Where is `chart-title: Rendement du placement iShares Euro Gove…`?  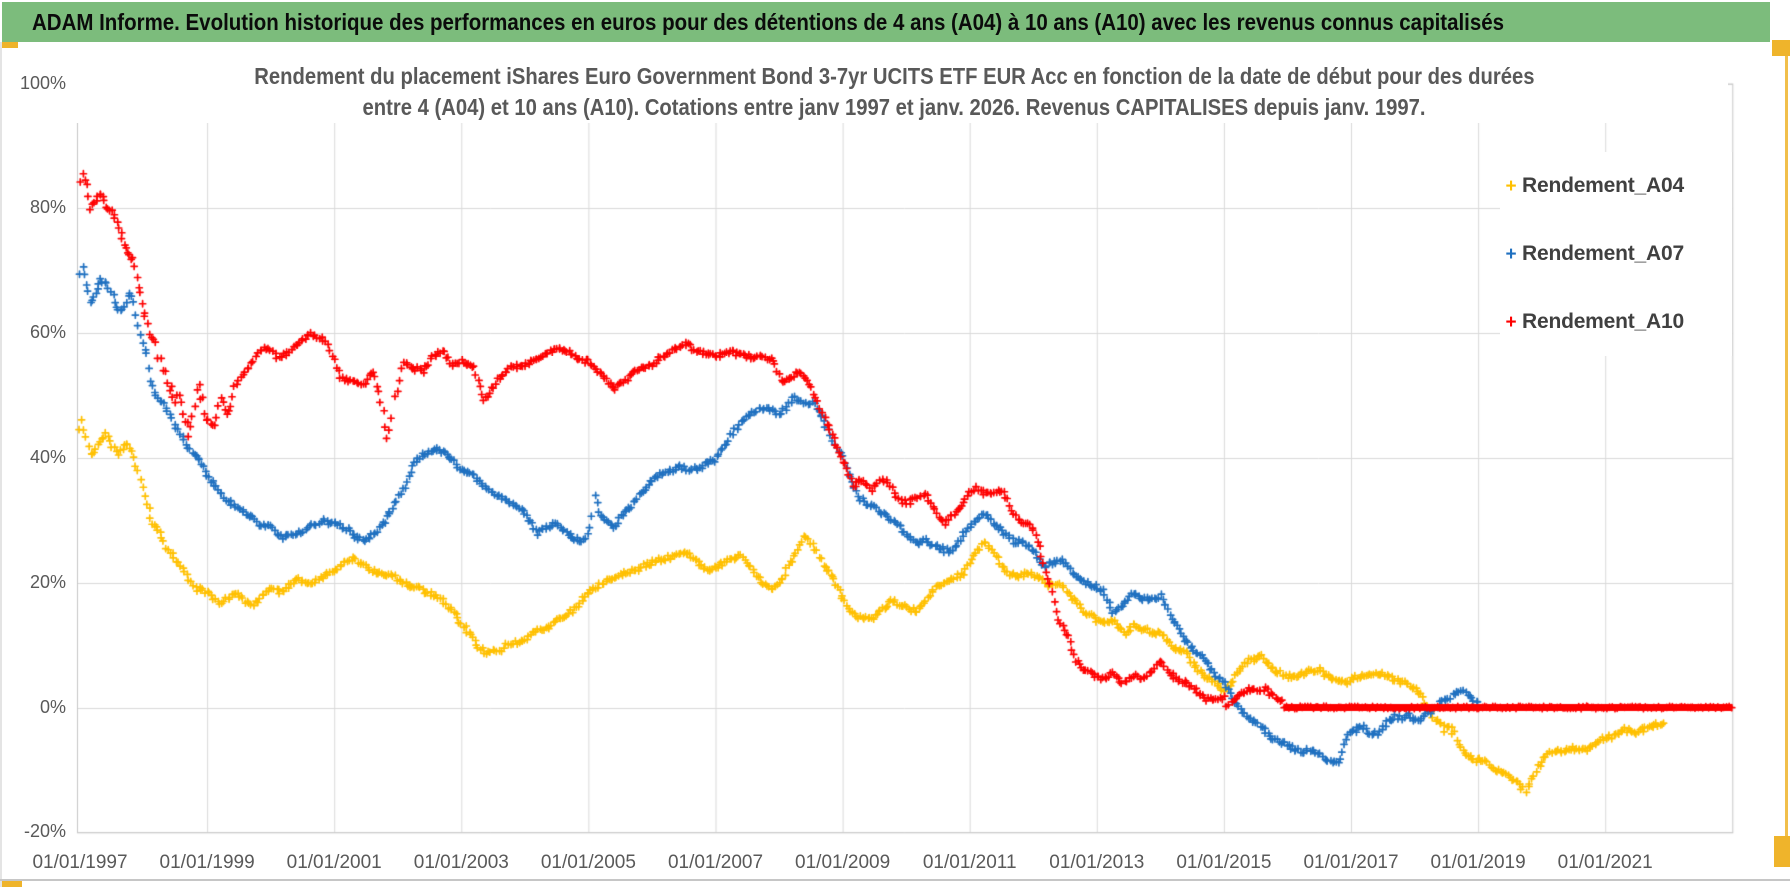
chart-title: Rendement du placement iShares Euro Gove… is located at coordinates (894, 92).